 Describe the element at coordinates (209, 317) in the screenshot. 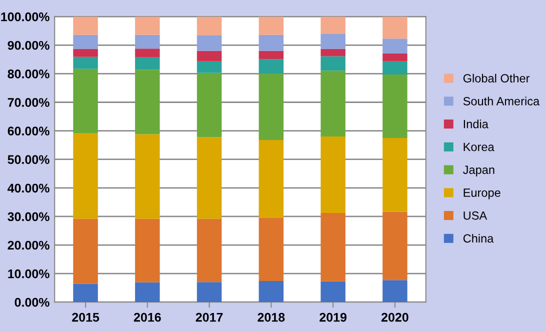

I see `x-tick-label: 2017` at that location.